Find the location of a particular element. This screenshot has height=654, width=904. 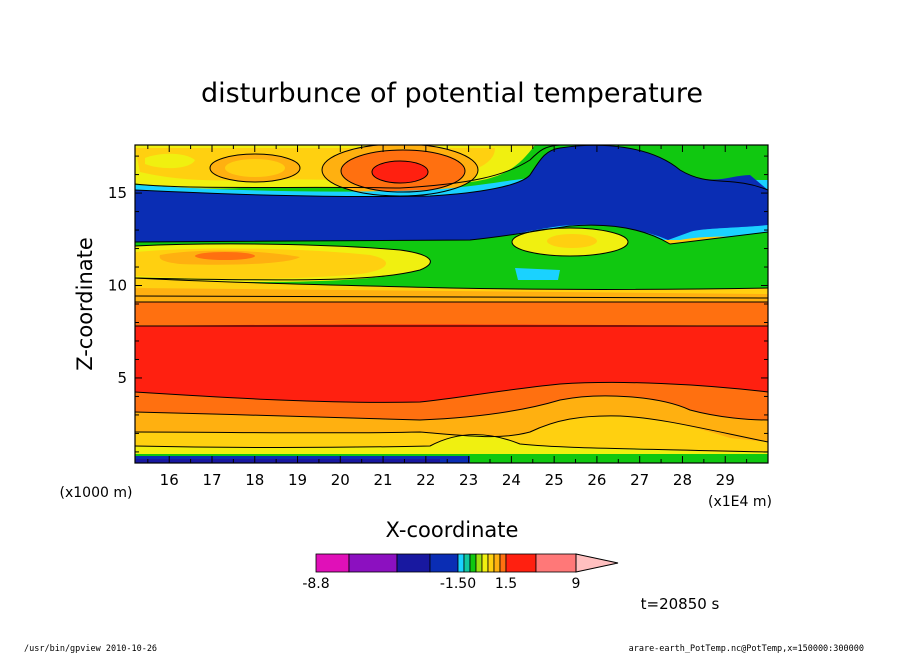

x-unit-right-label: (x1E4 m) is located at coordinates (740, 502).